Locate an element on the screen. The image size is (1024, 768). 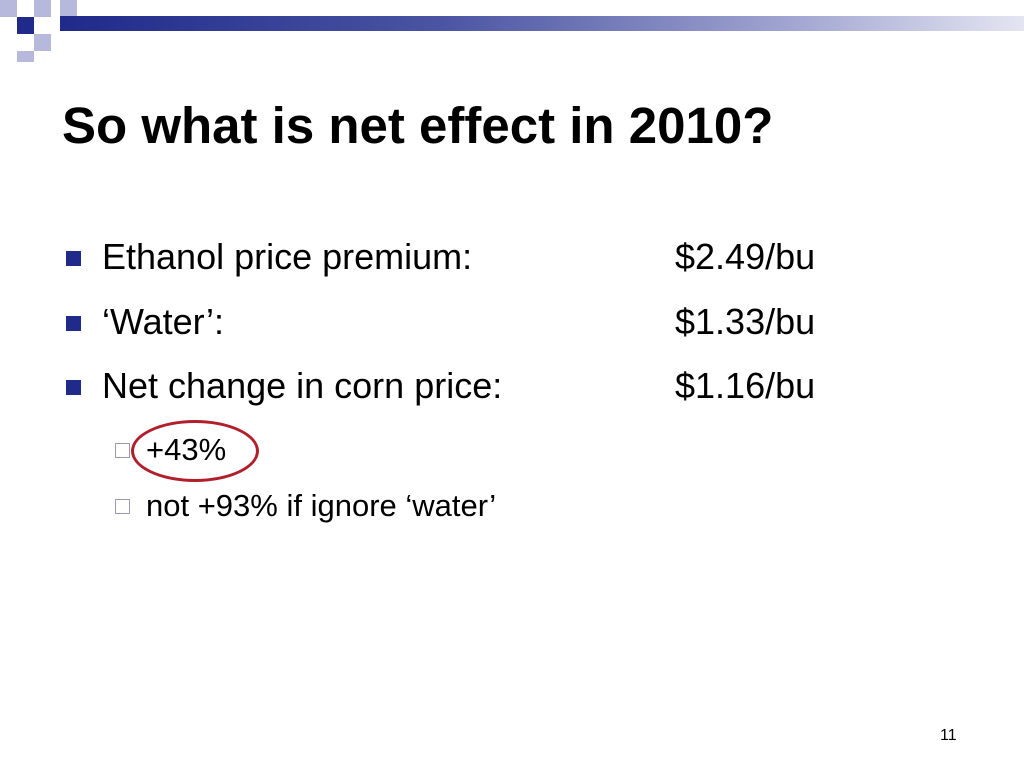
bullet-label: ‘Water’: is located at coordinates (163, 321).